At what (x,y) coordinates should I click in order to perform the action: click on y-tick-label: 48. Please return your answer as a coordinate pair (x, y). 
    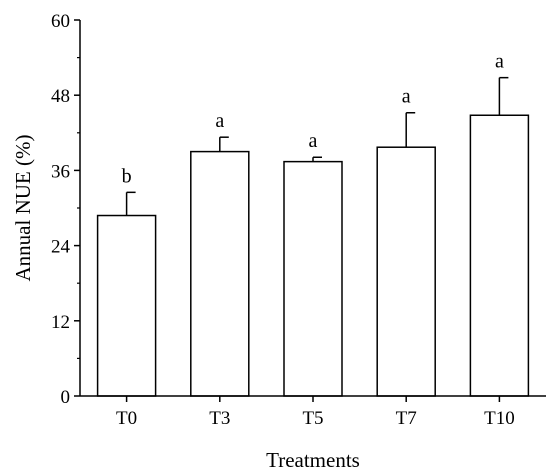
    Looking at the image, I should click on (60, 96).